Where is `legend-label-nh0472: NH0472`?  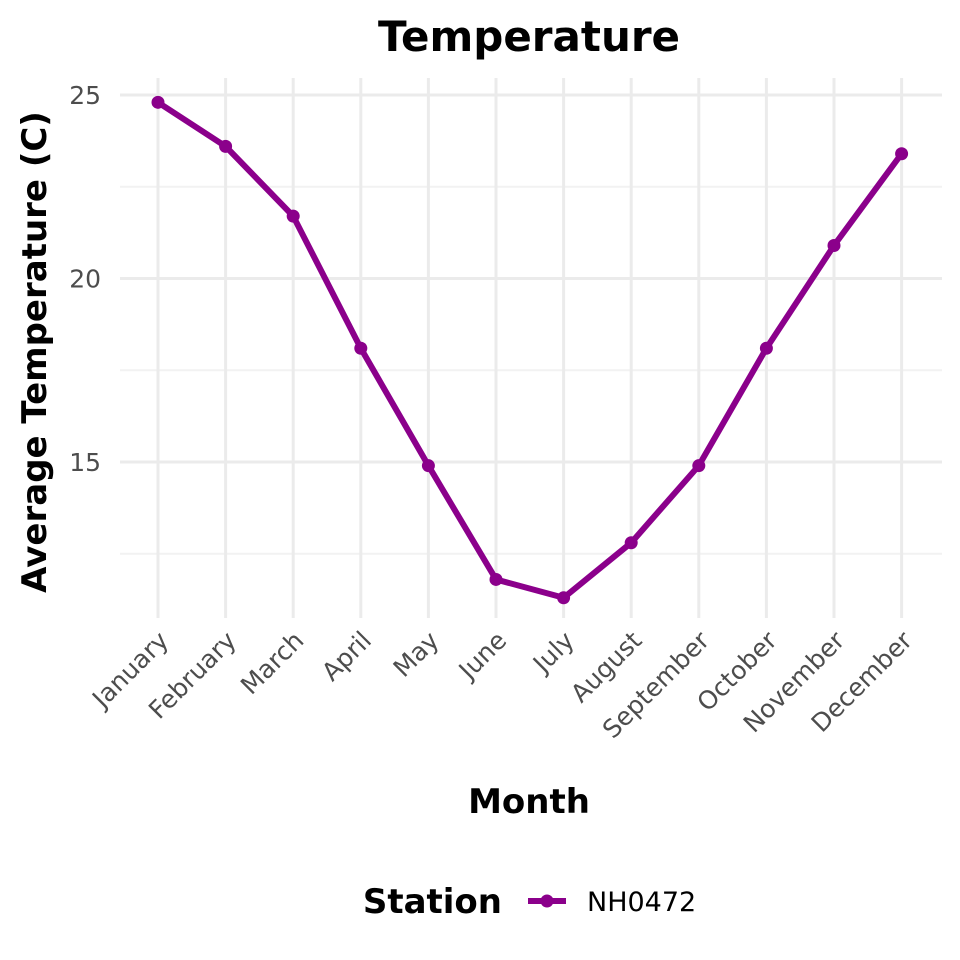 legend-label-nh0472: NH0472 is located at coordinates (641, 902).